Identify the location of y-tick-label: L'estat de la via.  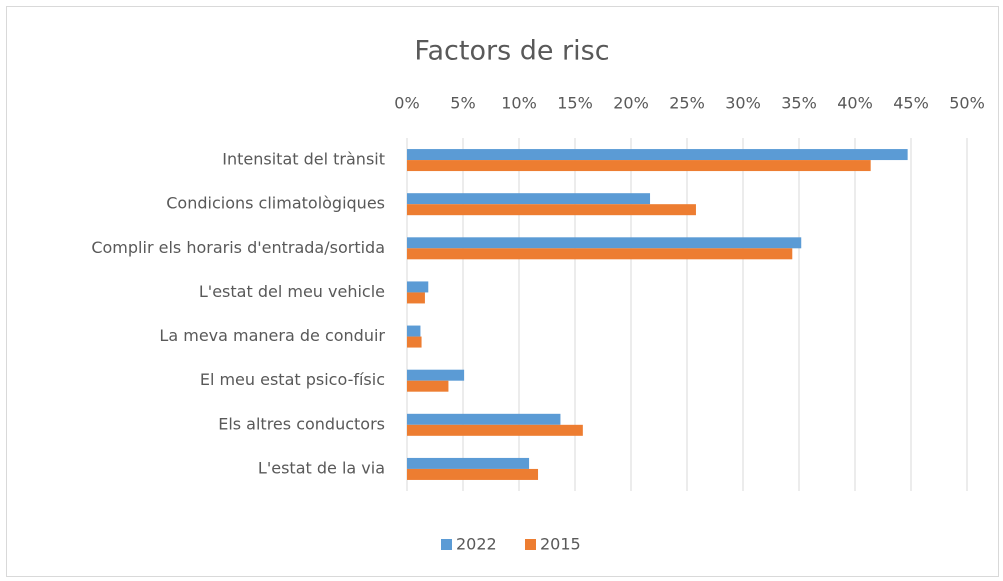
(321, 467).